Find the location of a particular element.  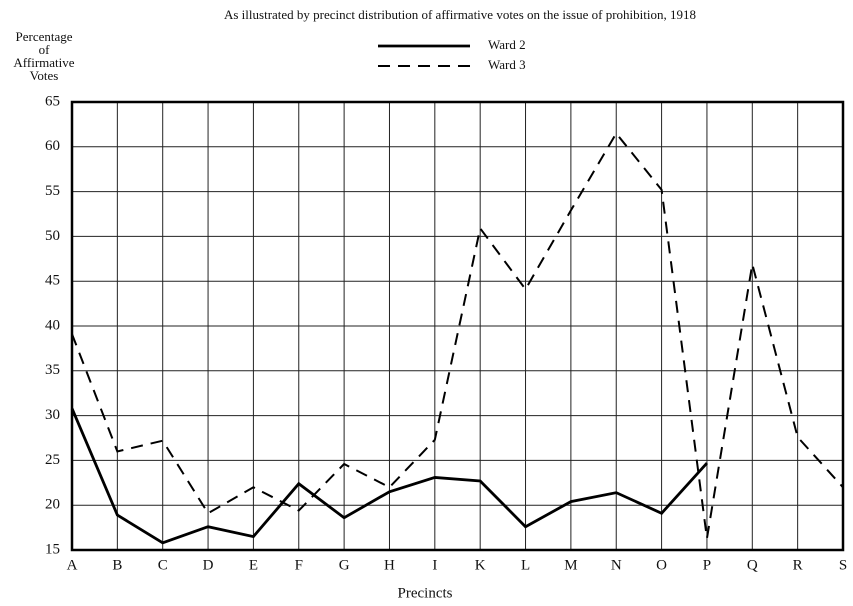

x-tick-label: L is located at coordinates (525, 565).